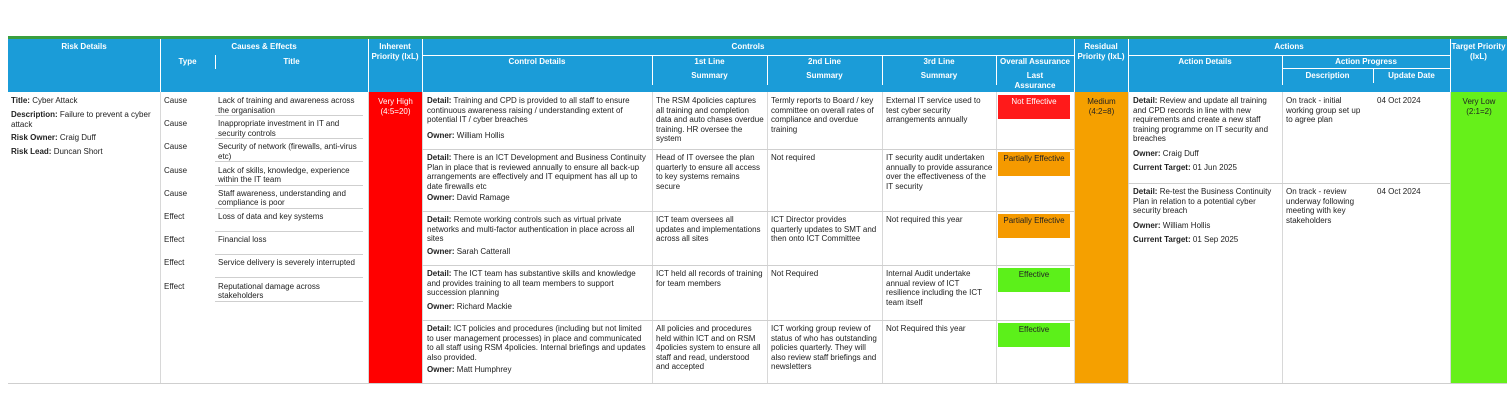  Describe the element at coordinates (84, 101) in the screenshot. I see `risk-field: Title: Cyber Attack` at that location.